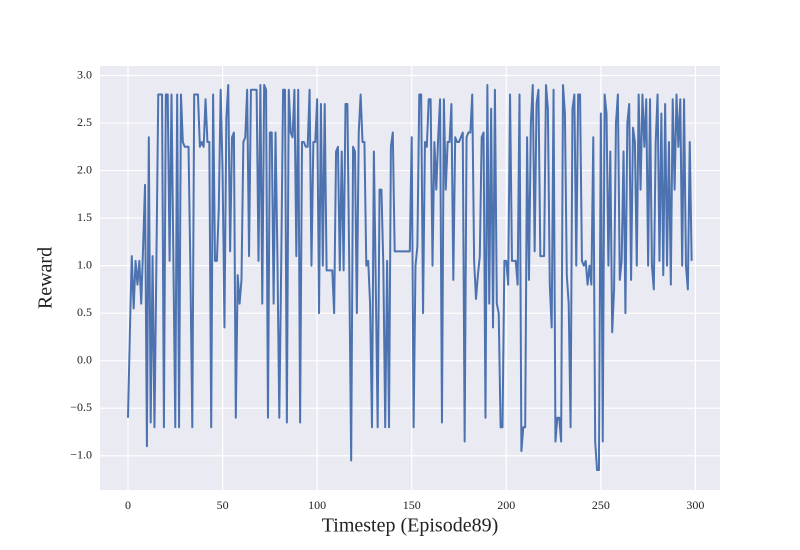  What do you see at coordinates (601, 505) in the screenshot?
I see `x-tick-label: 250` at bounding box center [601, 505].